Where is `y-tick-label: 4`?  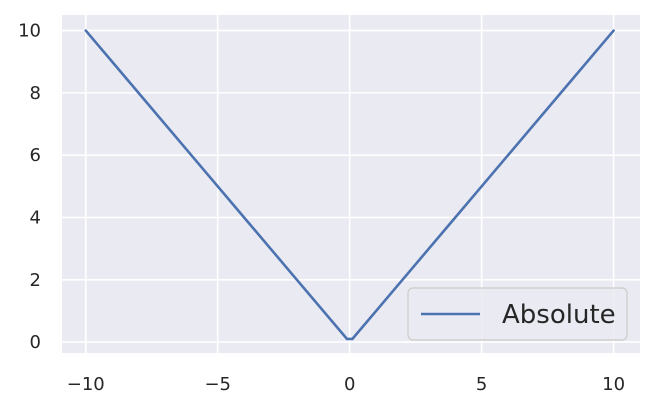 y-tick-label: 4 is located at coordinates (35, 217).